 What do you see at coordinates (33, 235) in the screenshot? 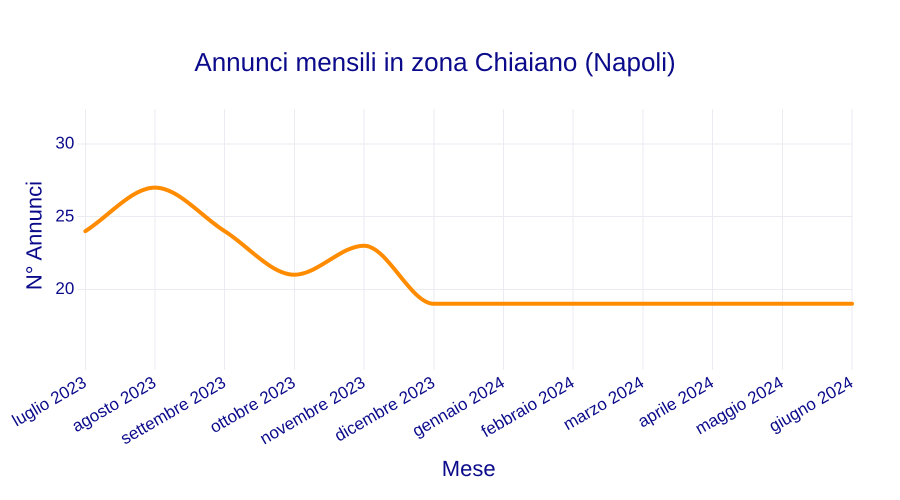
I see `y-axis-title: N° Annunci` at bounding box center [33, 235].